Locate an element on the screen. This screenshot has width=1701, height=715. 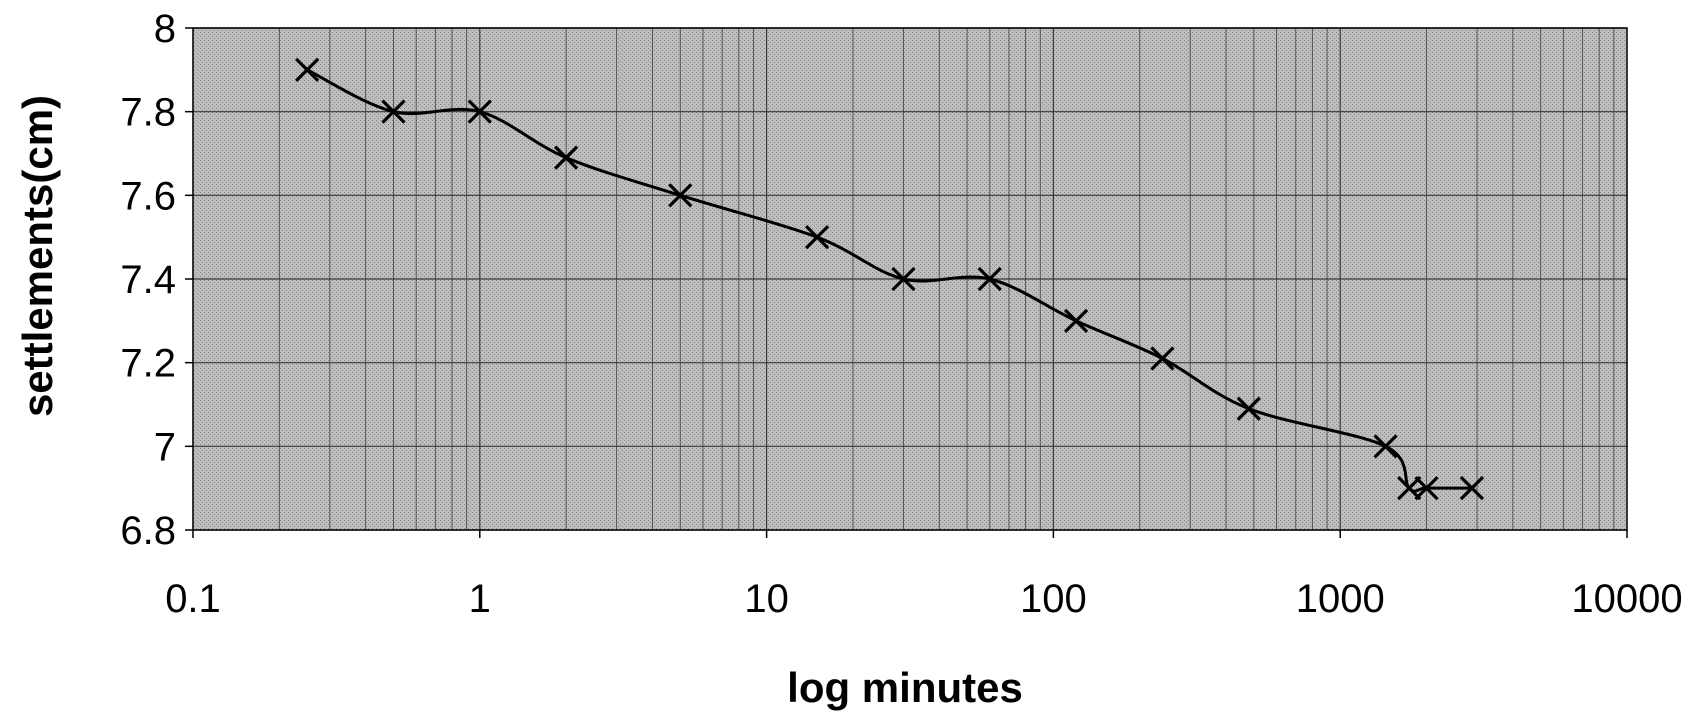
y-tick-labels: 6.8 7 7.2 7.4 7.6 7.8 8 is located at coordinates (148, 280).